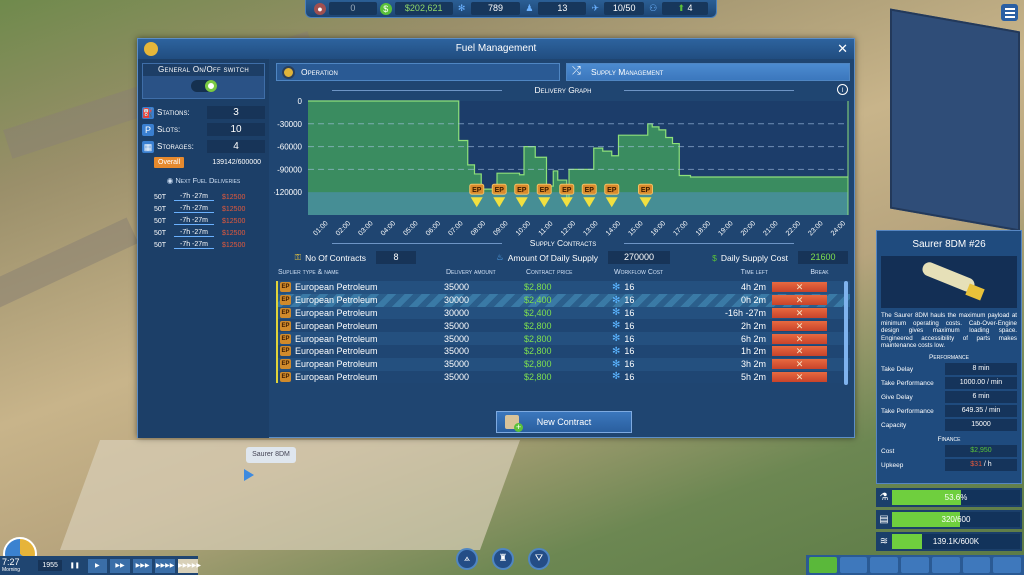 The height and width of the screenshot is (575, 1024). I want to click on speed-3-button: ▶▶▶, so click(142, 565).